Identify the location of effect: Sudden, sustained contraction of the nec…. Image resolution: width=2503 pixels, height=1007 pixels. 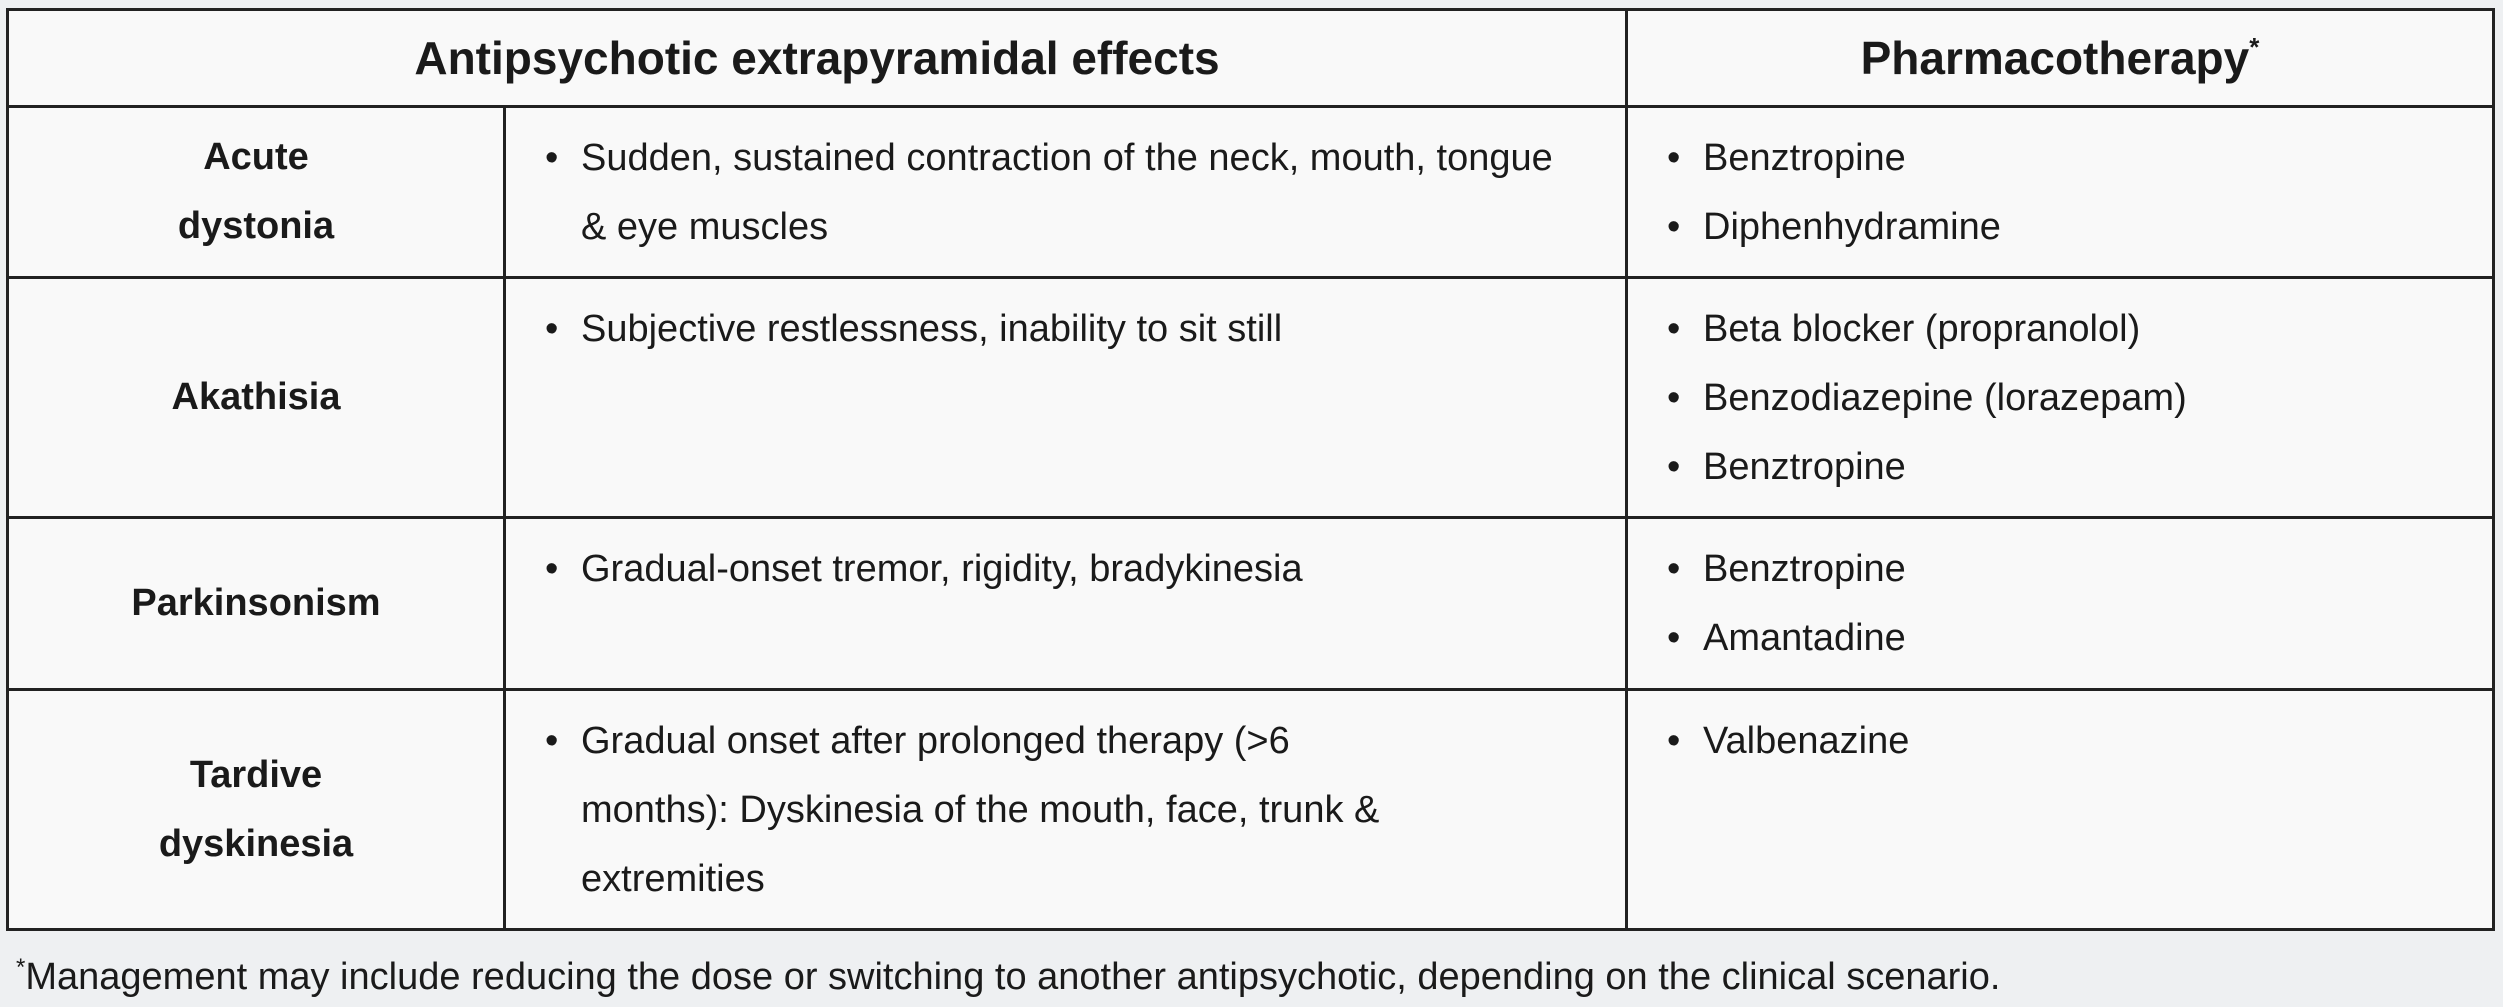
(1063, 193).